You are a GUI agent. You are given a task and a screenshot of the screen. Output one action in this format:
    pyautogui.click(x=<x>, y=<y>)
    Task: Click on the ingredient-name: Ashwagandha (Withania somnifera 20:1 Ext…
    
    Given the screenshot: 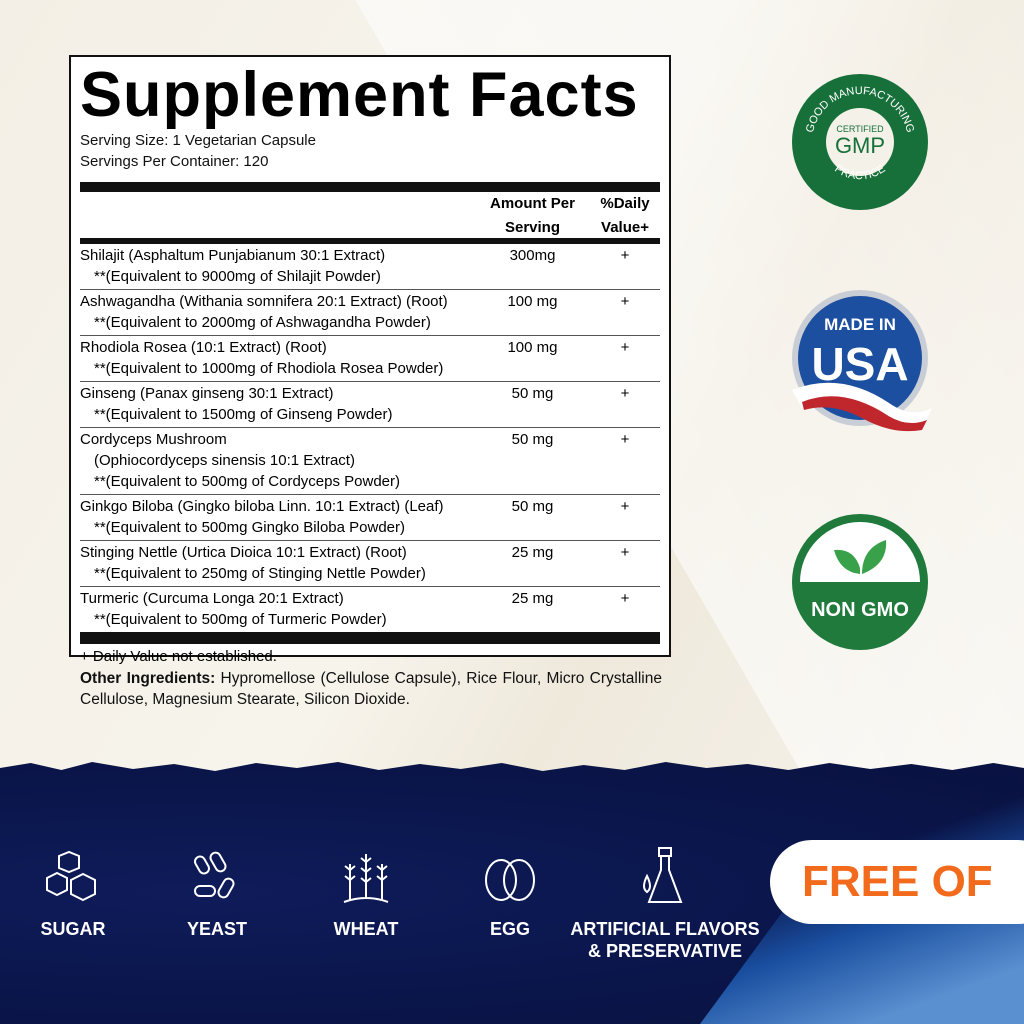 What is the action you would take?
    pyautogui.click(x=264, y=301)
    